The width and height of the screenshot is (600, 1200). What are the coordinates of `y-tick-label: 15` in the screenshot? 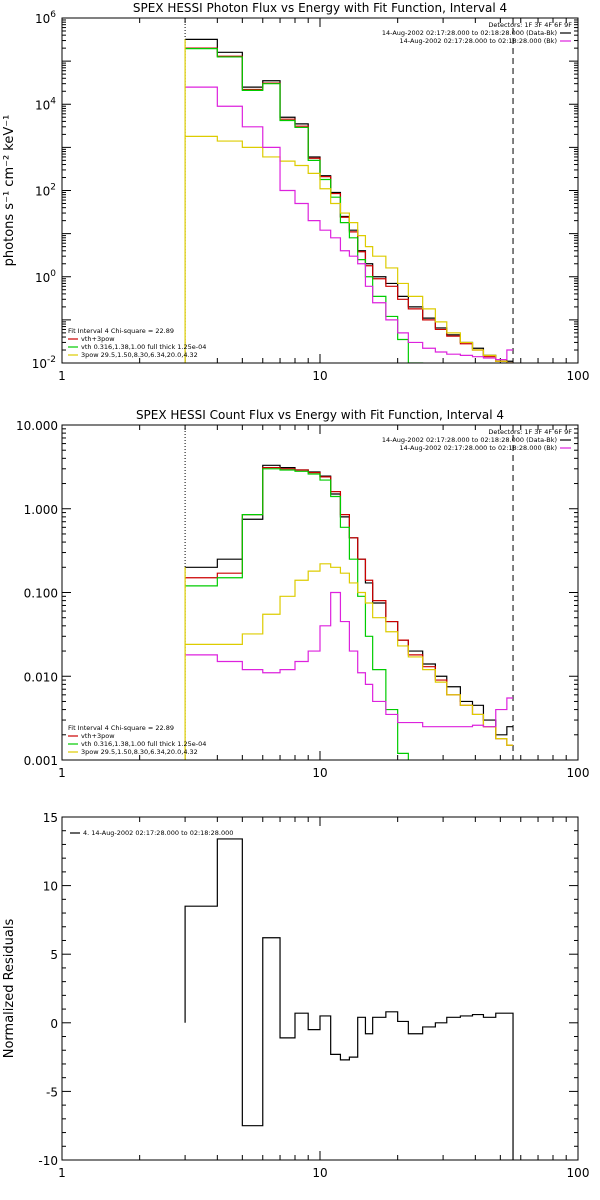 It's located at (50, 818).